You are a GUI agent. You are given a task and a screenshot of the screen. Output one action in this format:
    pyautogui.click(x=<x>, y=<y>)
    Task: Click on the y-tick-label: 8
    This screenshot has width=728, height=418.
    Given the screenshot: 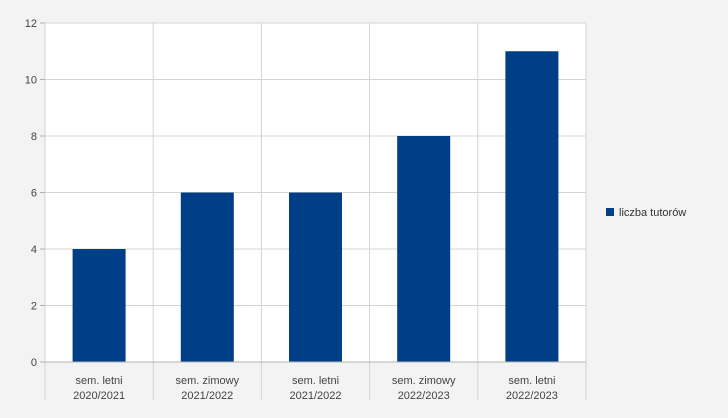 What is the action you would take?
    pyautogui.click(x=34, y=137)
    